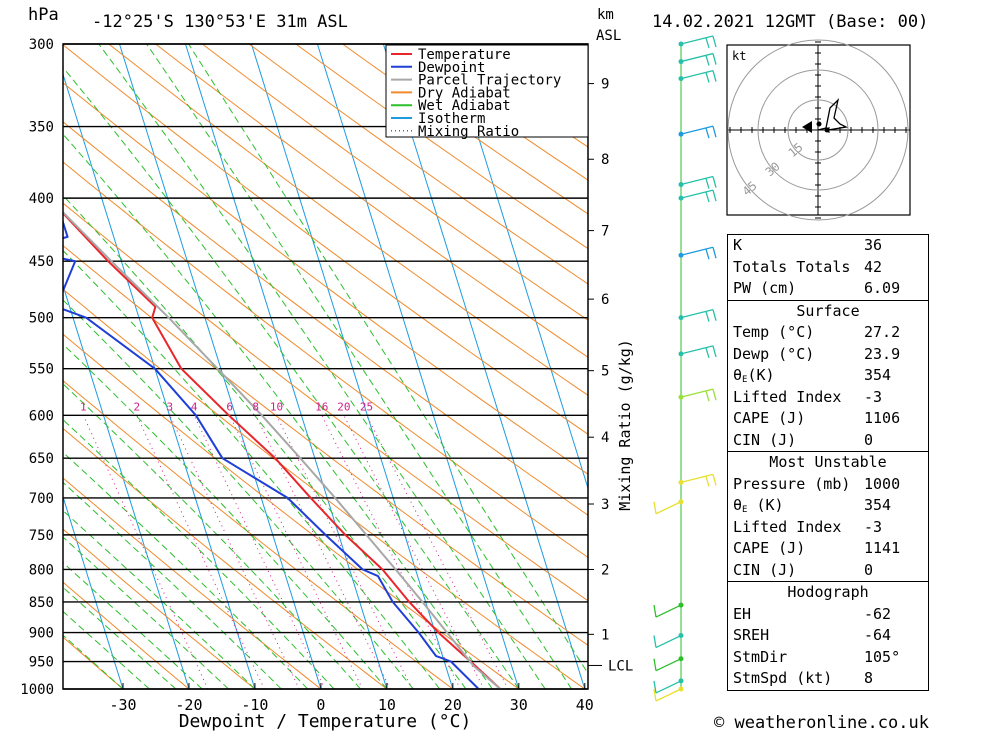  I want to click on surface-row: CIN (J) 0, so click(828, 441).